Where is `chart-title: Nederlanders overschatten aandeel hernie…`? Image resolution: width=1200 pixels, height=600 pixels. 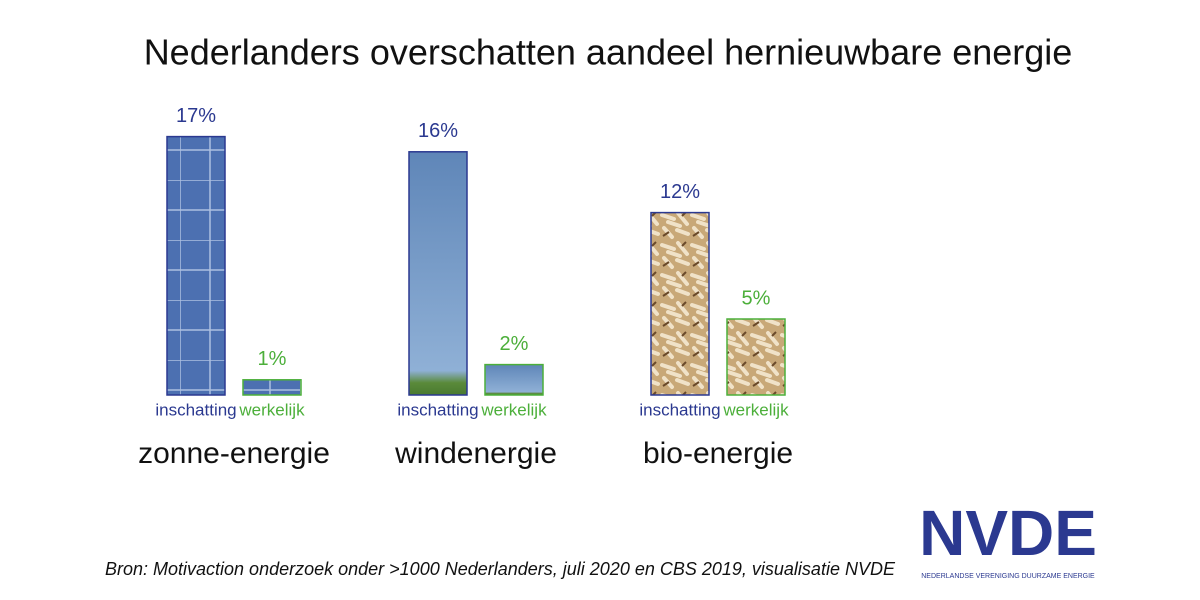
chart-title: Nederlanders overschatten aandeel hernie… is located at coordinates (608, 52).